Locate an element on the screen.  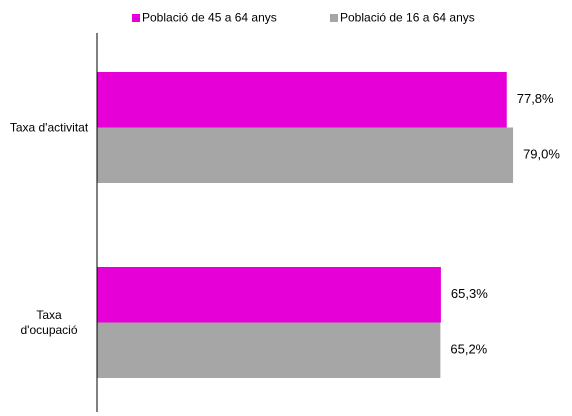
legend-label: Població de 45 a 64 anys is located at coordinates (209, 18).